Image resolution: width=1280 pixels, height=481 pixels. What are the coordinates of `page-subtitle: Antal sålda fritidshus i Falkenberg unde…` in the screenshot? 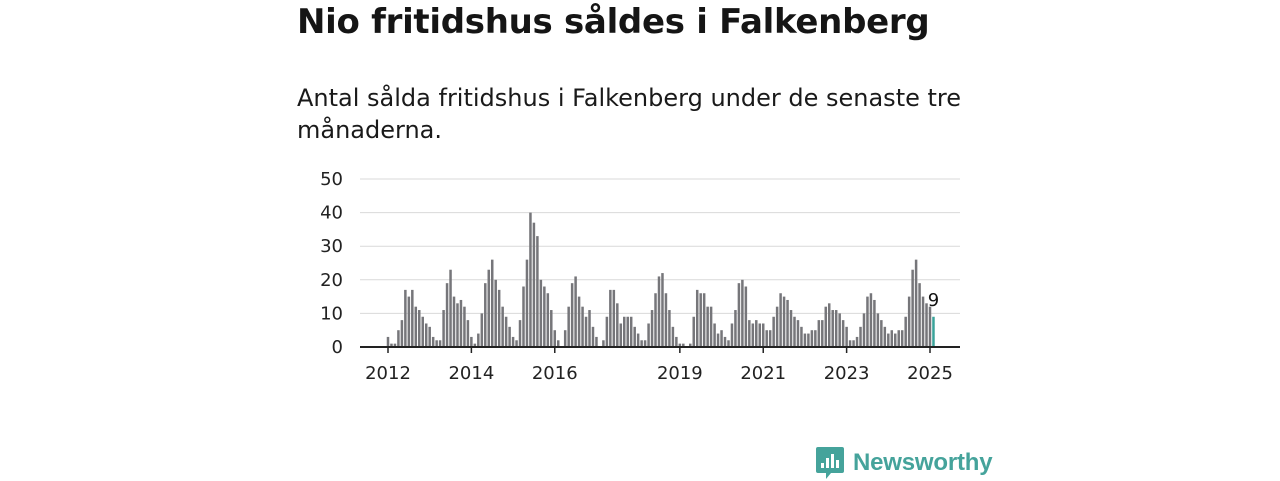 It's located at (629, 114).